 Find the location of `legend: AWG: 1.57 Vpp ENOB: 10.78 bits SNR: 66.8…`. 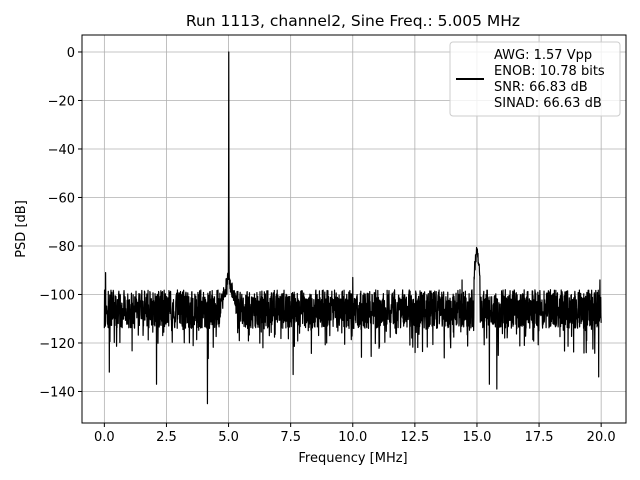

legend: AWG: 1.57 Vpp ENOB: 10.78 bits SNR: 66.8… is located at coordinates (535, 79).